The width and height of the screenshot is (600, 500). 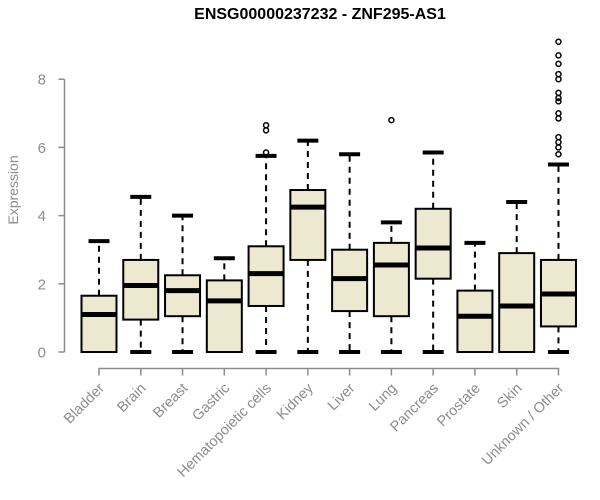 What do you see at coordinates (391, 235) in the screenshot?
I see `box-lung` at bounding box center [391, 235].